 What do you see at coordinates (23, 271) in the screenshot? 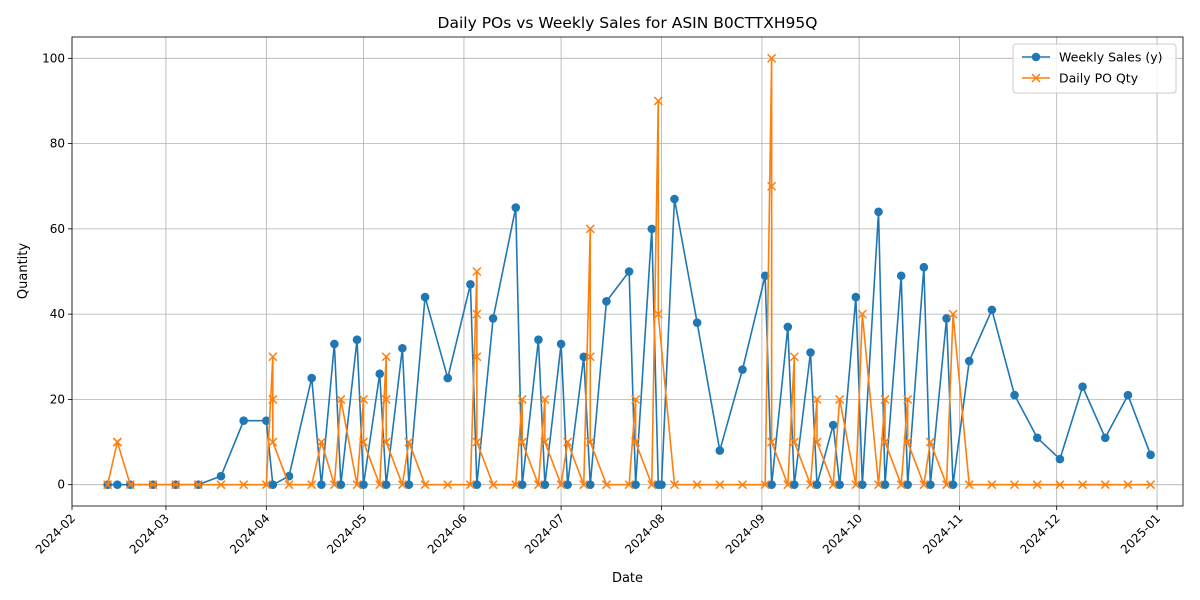
I see `y-axis-label: Quantity` at bounding box center [23, 271].